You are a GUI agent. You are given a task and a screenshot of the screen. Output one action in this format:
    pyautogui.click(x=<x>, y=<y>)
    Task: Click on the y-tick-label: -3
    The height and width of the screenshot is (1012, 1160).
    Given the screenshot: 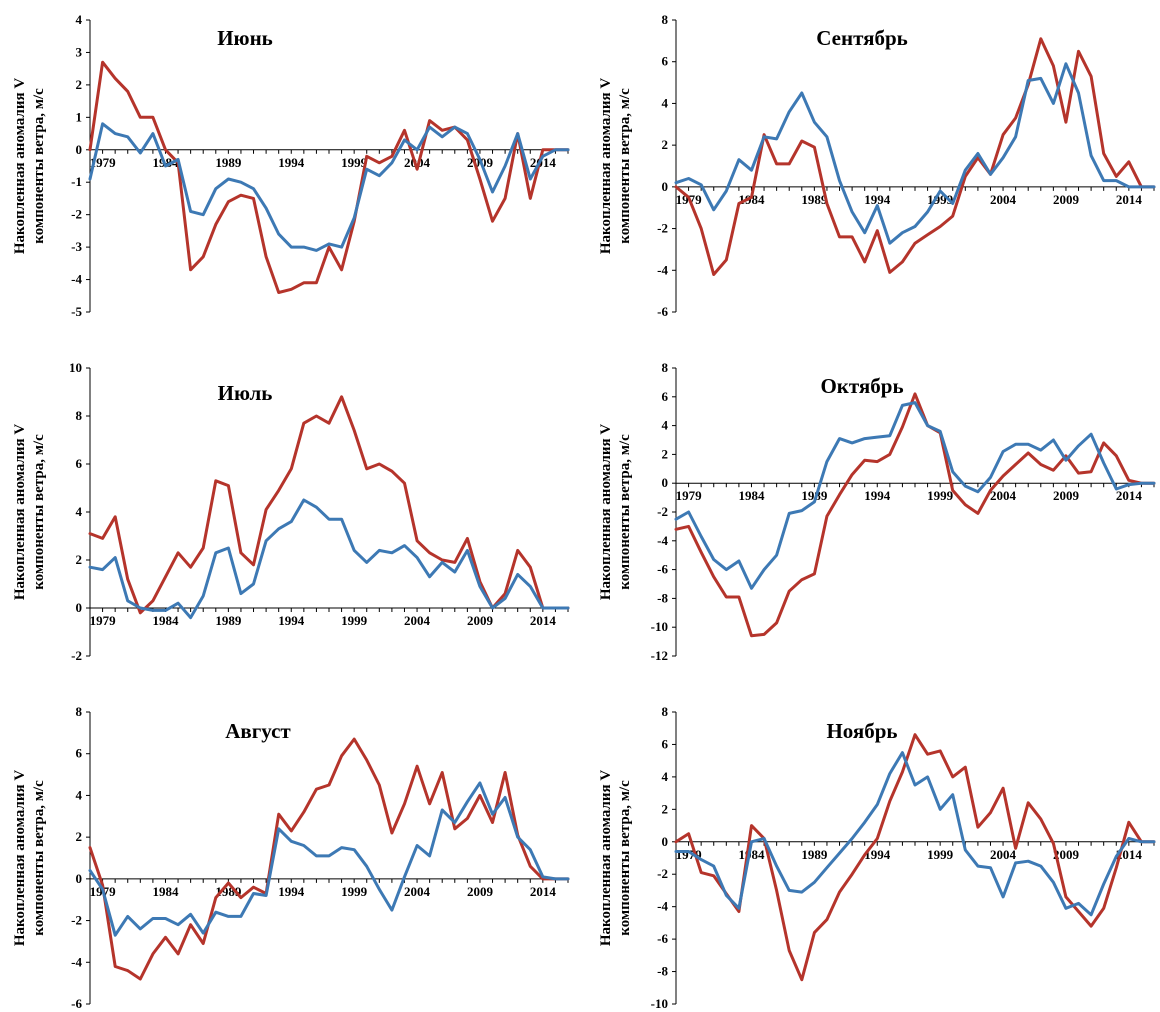 What is the action you would take?
    pyautogui.click(x=76, y=246)
    